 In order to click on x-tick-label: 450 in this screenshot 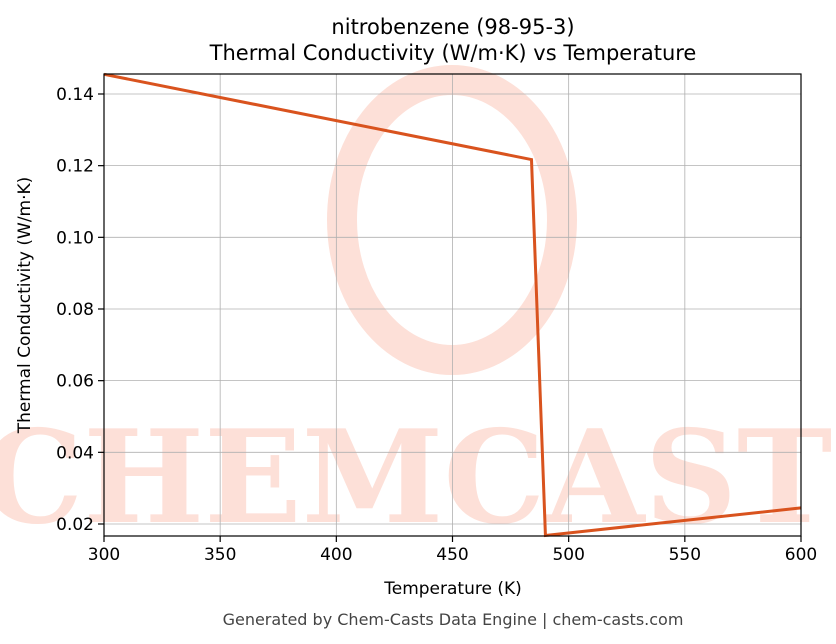, I will do `click(452, 555)`.